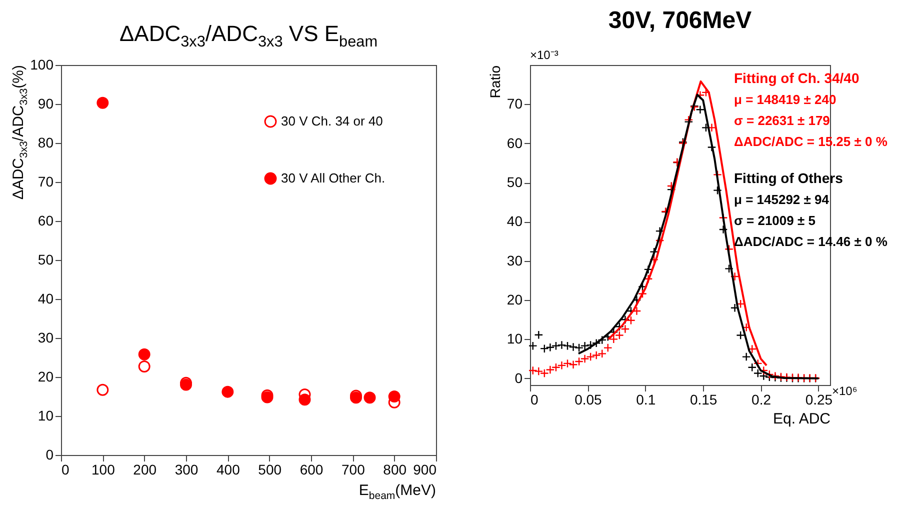 This screenshot has width=920, height=516. I want to click on x-tick-label: 900, so click(425, 470).